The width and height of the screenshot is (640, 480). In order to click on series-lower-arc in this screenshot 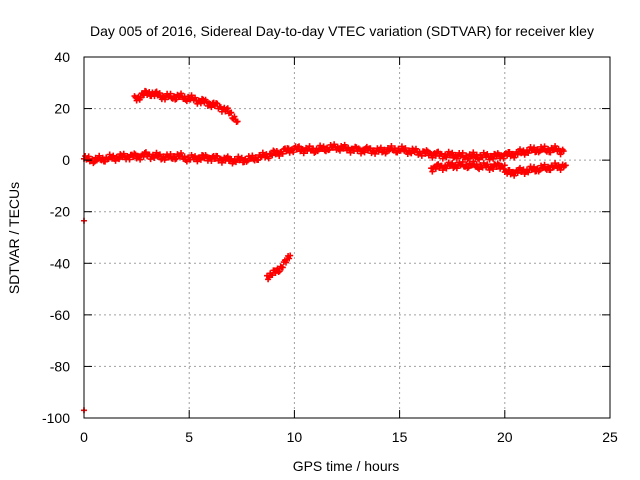, I will do `click(279, 267)`.